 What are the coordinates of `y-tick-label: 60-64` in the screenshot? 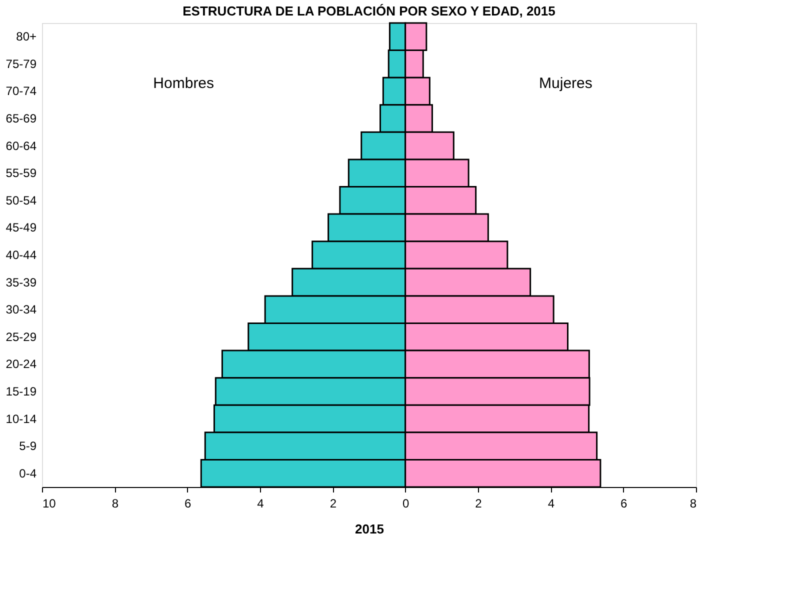 It's located at (21, 145).